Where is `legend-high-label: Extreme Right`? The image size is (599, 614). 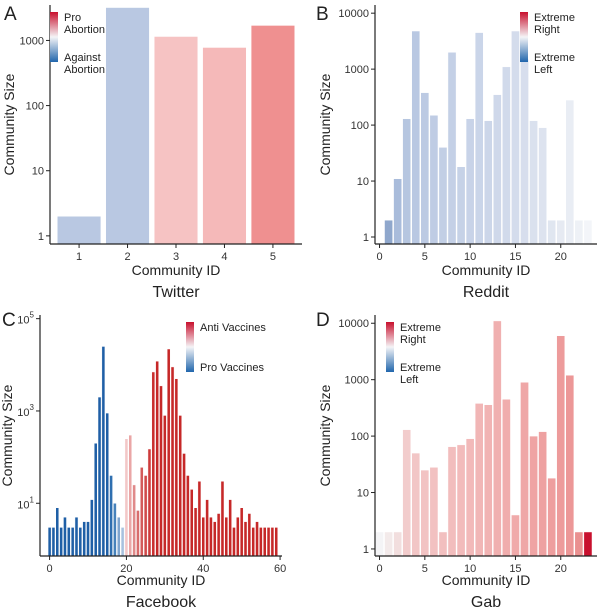 legend-high-label: Extreme Right is located at coordinates (420, 334).